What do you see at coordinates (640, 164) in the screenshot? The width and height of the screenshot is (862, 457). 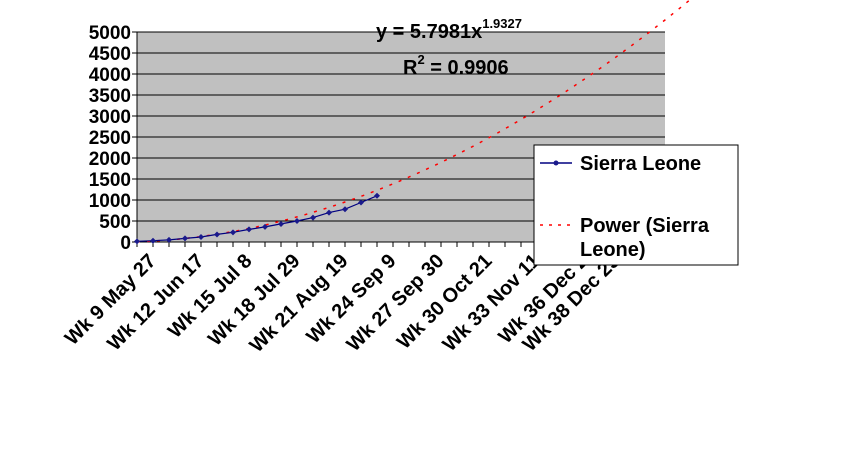 I see `legend-label-sierra-leone: Sierra Leone` at bounding box center [640, 164].